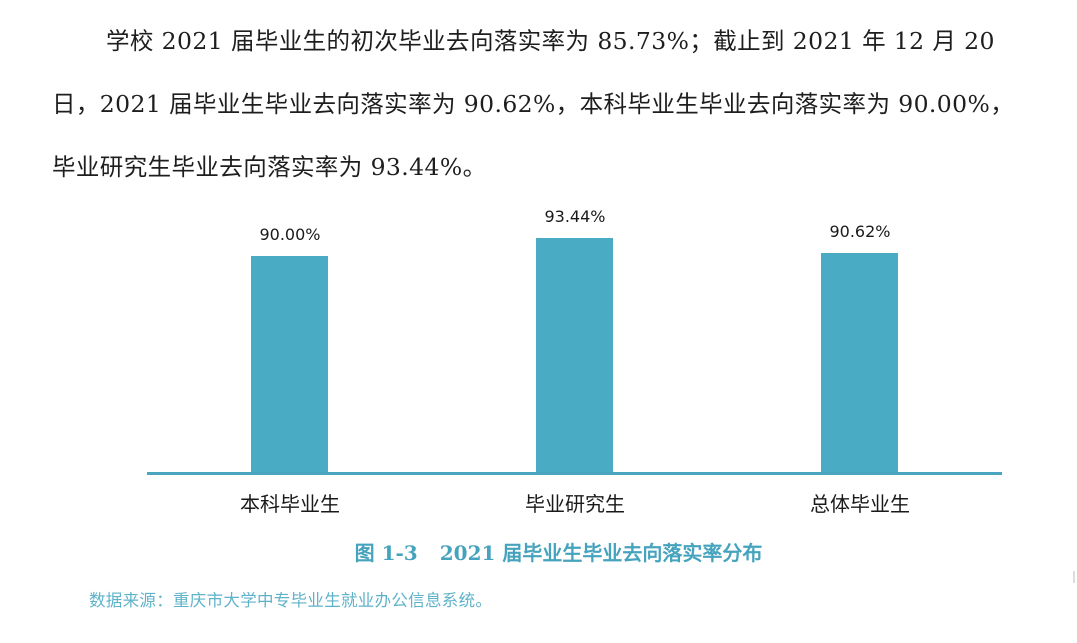  What do you see at coordinates (386, 553) in the screenshot?
I see `figure-number: 图 1-3` at bounding box center [386, 553].